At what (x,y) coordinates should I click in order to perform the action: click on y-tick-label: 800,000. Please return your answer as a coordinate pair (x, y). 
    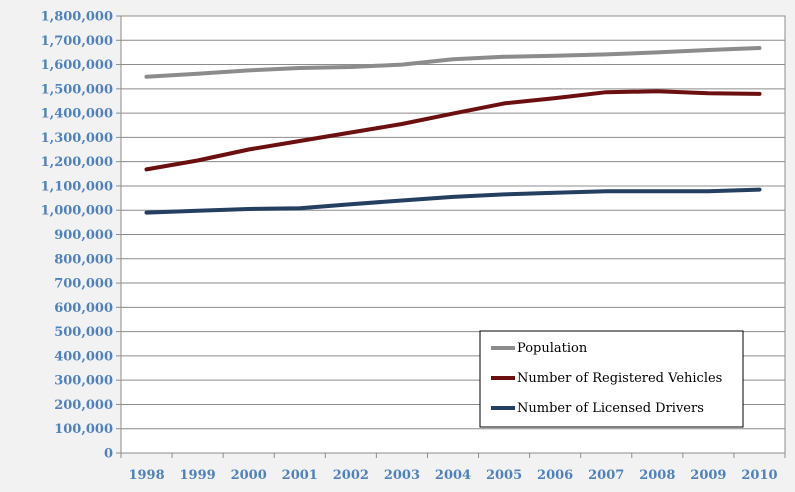
    Looking at the image, I should click on (83, 259).